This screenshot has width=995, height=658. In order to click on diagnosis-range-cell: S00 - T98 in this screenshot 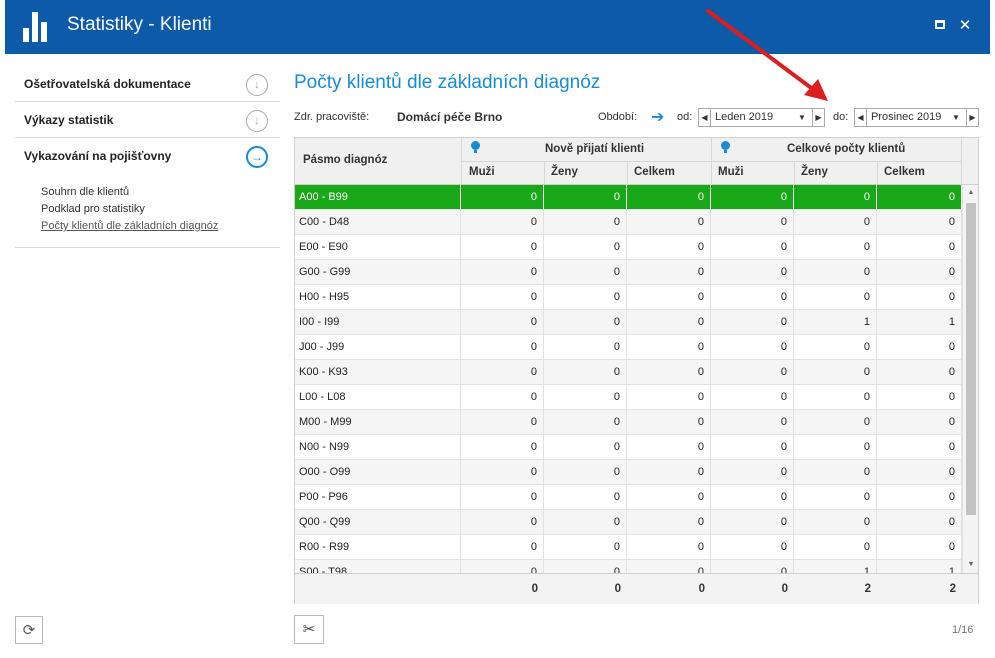, I will do `click(378, 566)`.